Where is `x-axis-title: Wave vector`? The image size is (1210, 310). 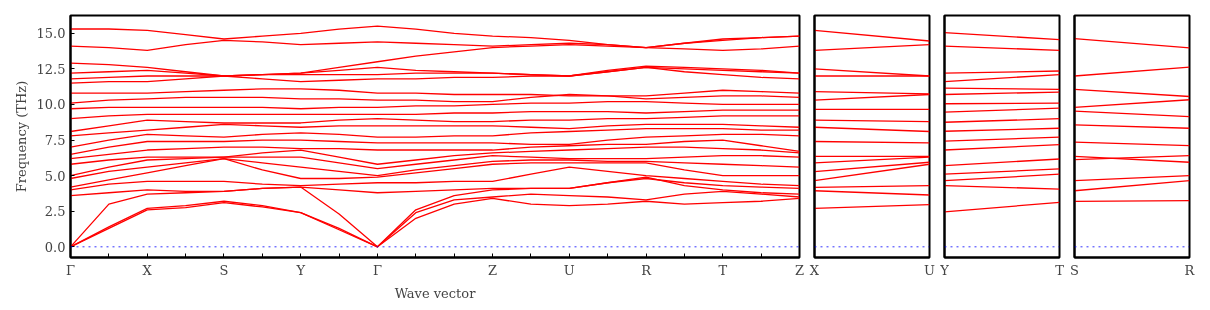
x-axis-title: Wave vector is located at coordinates (435, 293).